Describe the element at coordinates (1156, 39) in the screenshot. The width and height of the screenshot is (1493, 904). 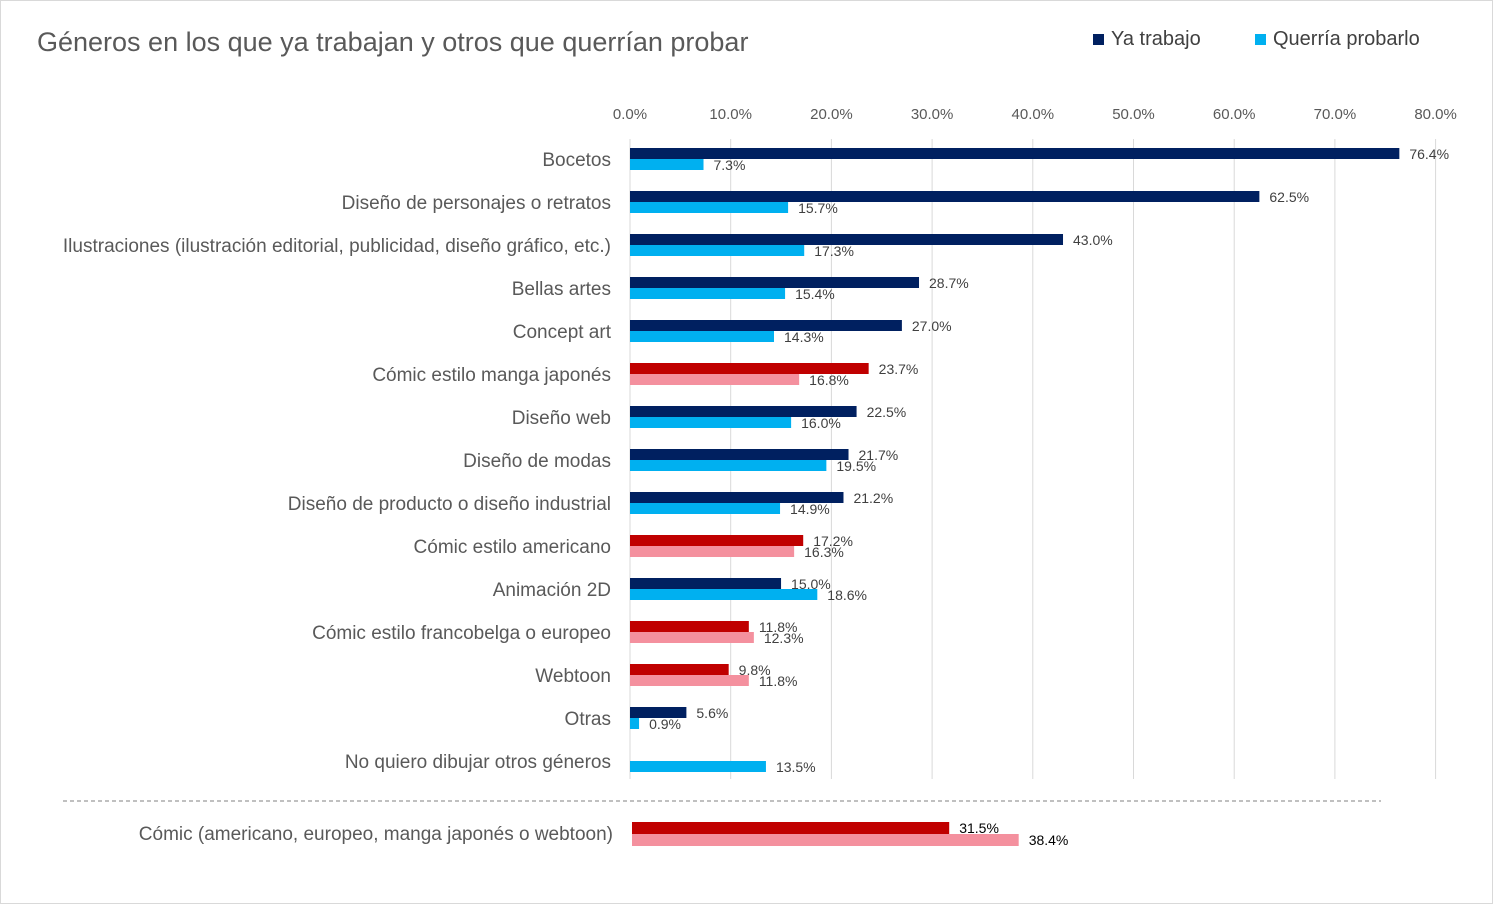
I see `legend-label-ya-trabajo: Ya trabajo` at that location.